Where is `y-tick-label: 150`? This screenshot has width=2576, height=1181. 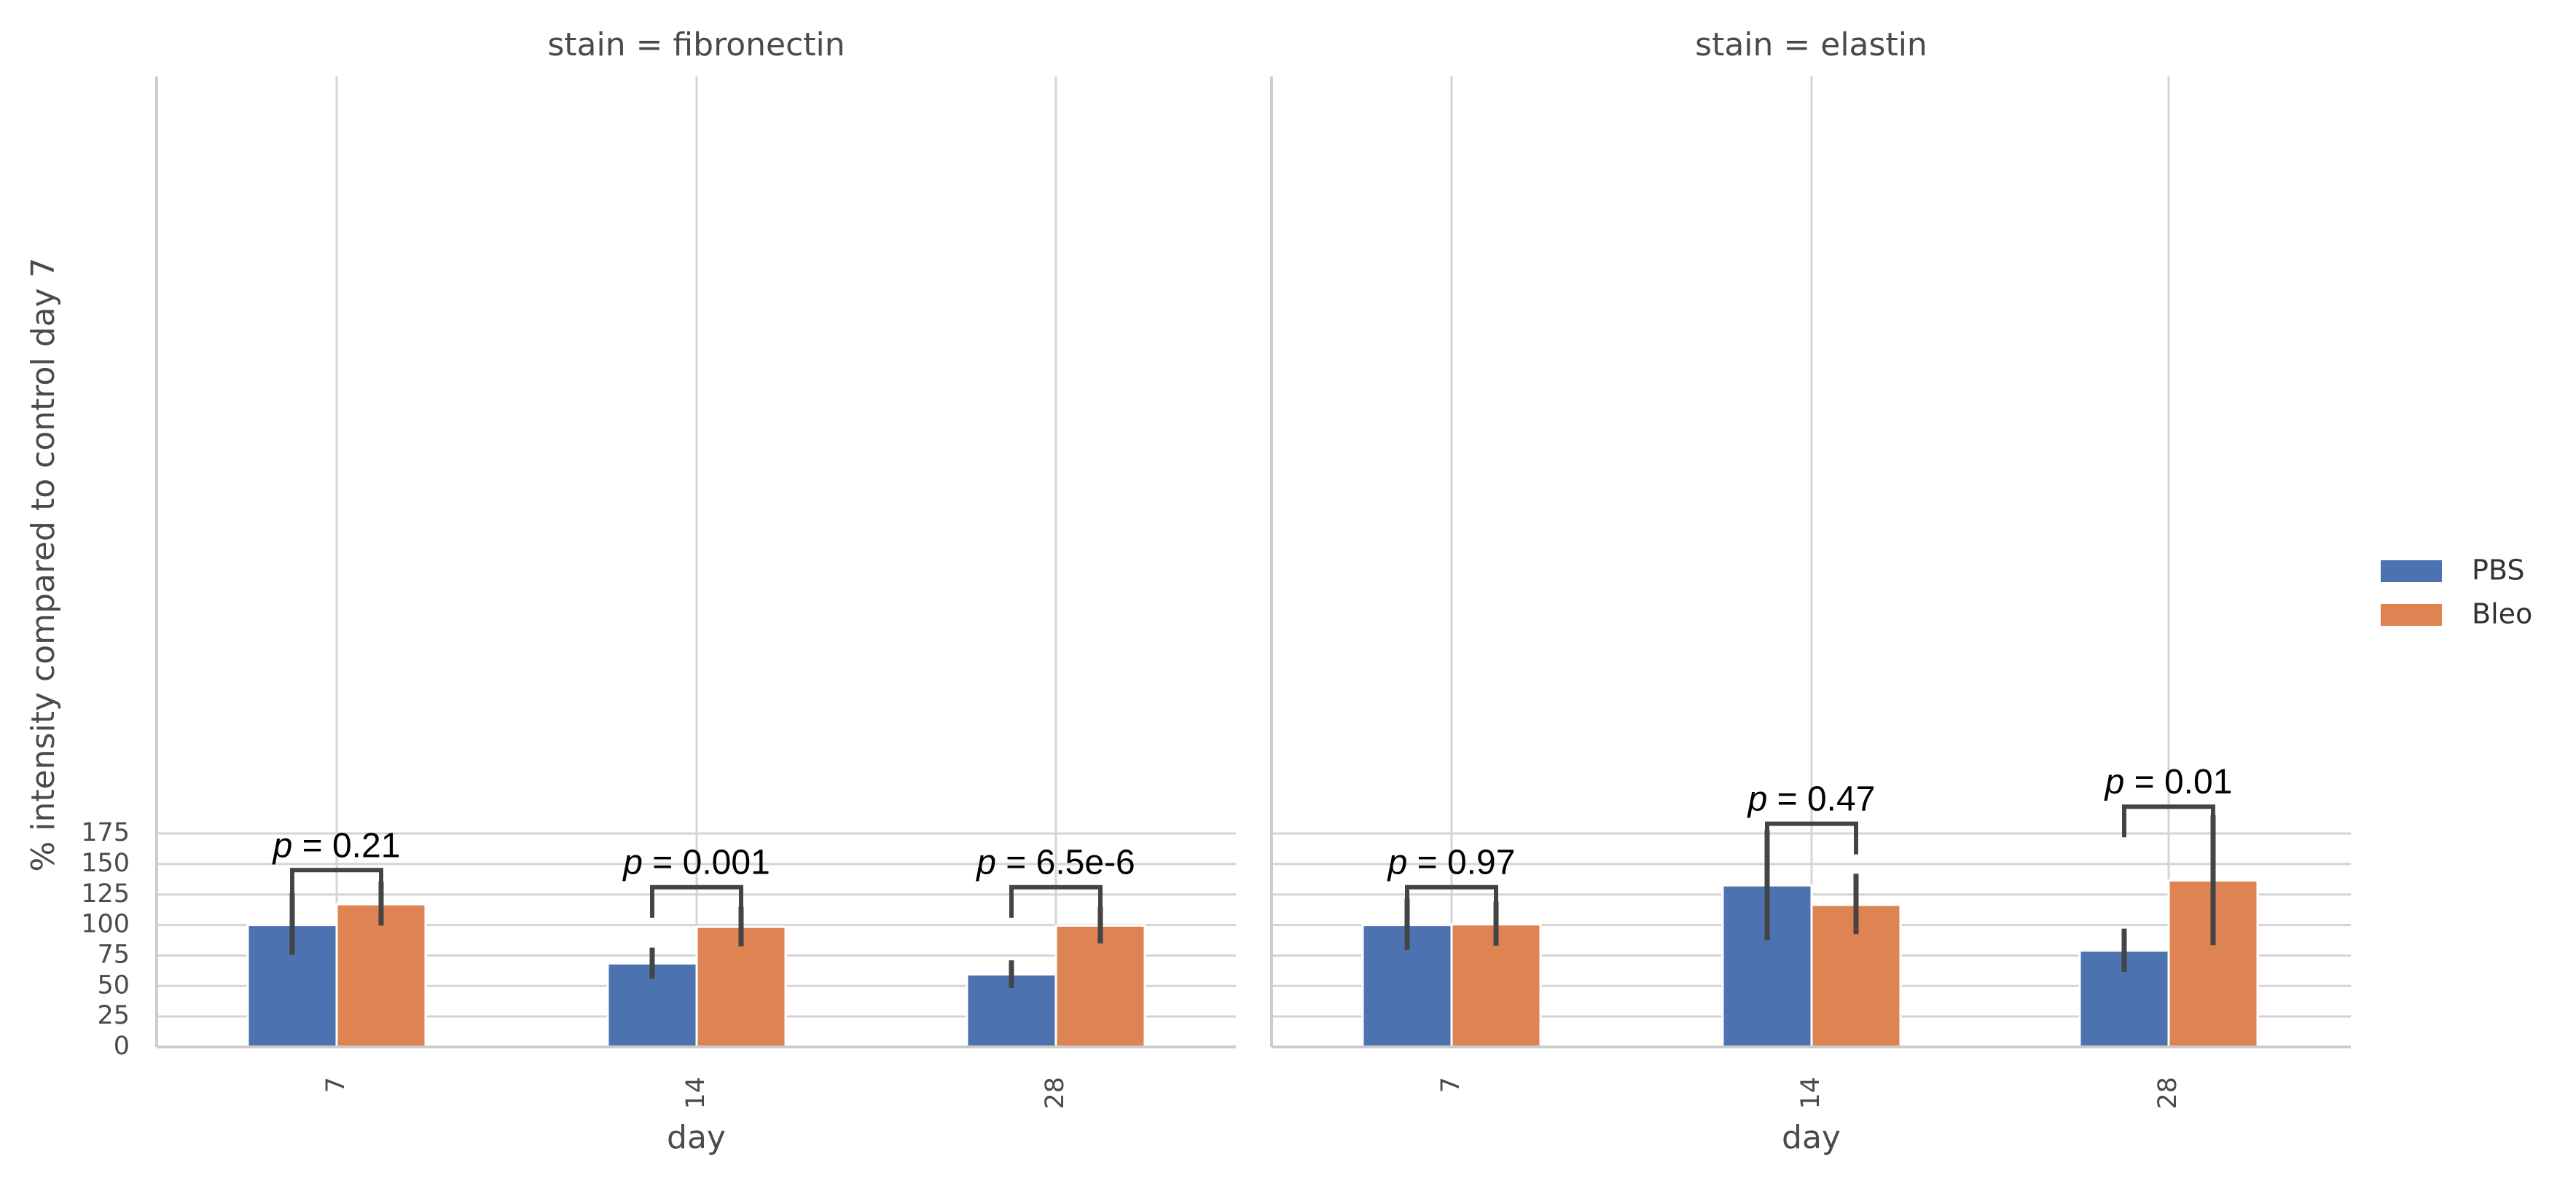 y-tick-label: 150 is located at coordinates (105, 863).